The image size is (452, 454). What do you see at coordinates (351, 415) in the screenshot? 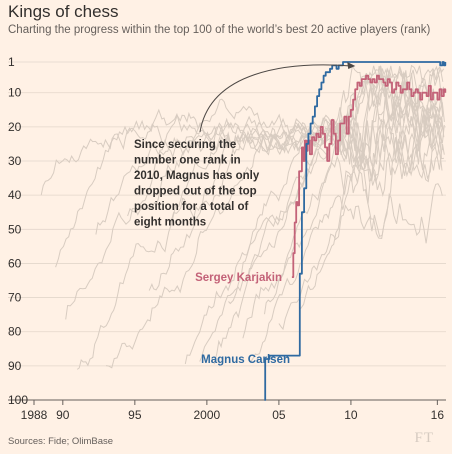
I see `x-tick-label: 10` at bounding box center [351, 415].